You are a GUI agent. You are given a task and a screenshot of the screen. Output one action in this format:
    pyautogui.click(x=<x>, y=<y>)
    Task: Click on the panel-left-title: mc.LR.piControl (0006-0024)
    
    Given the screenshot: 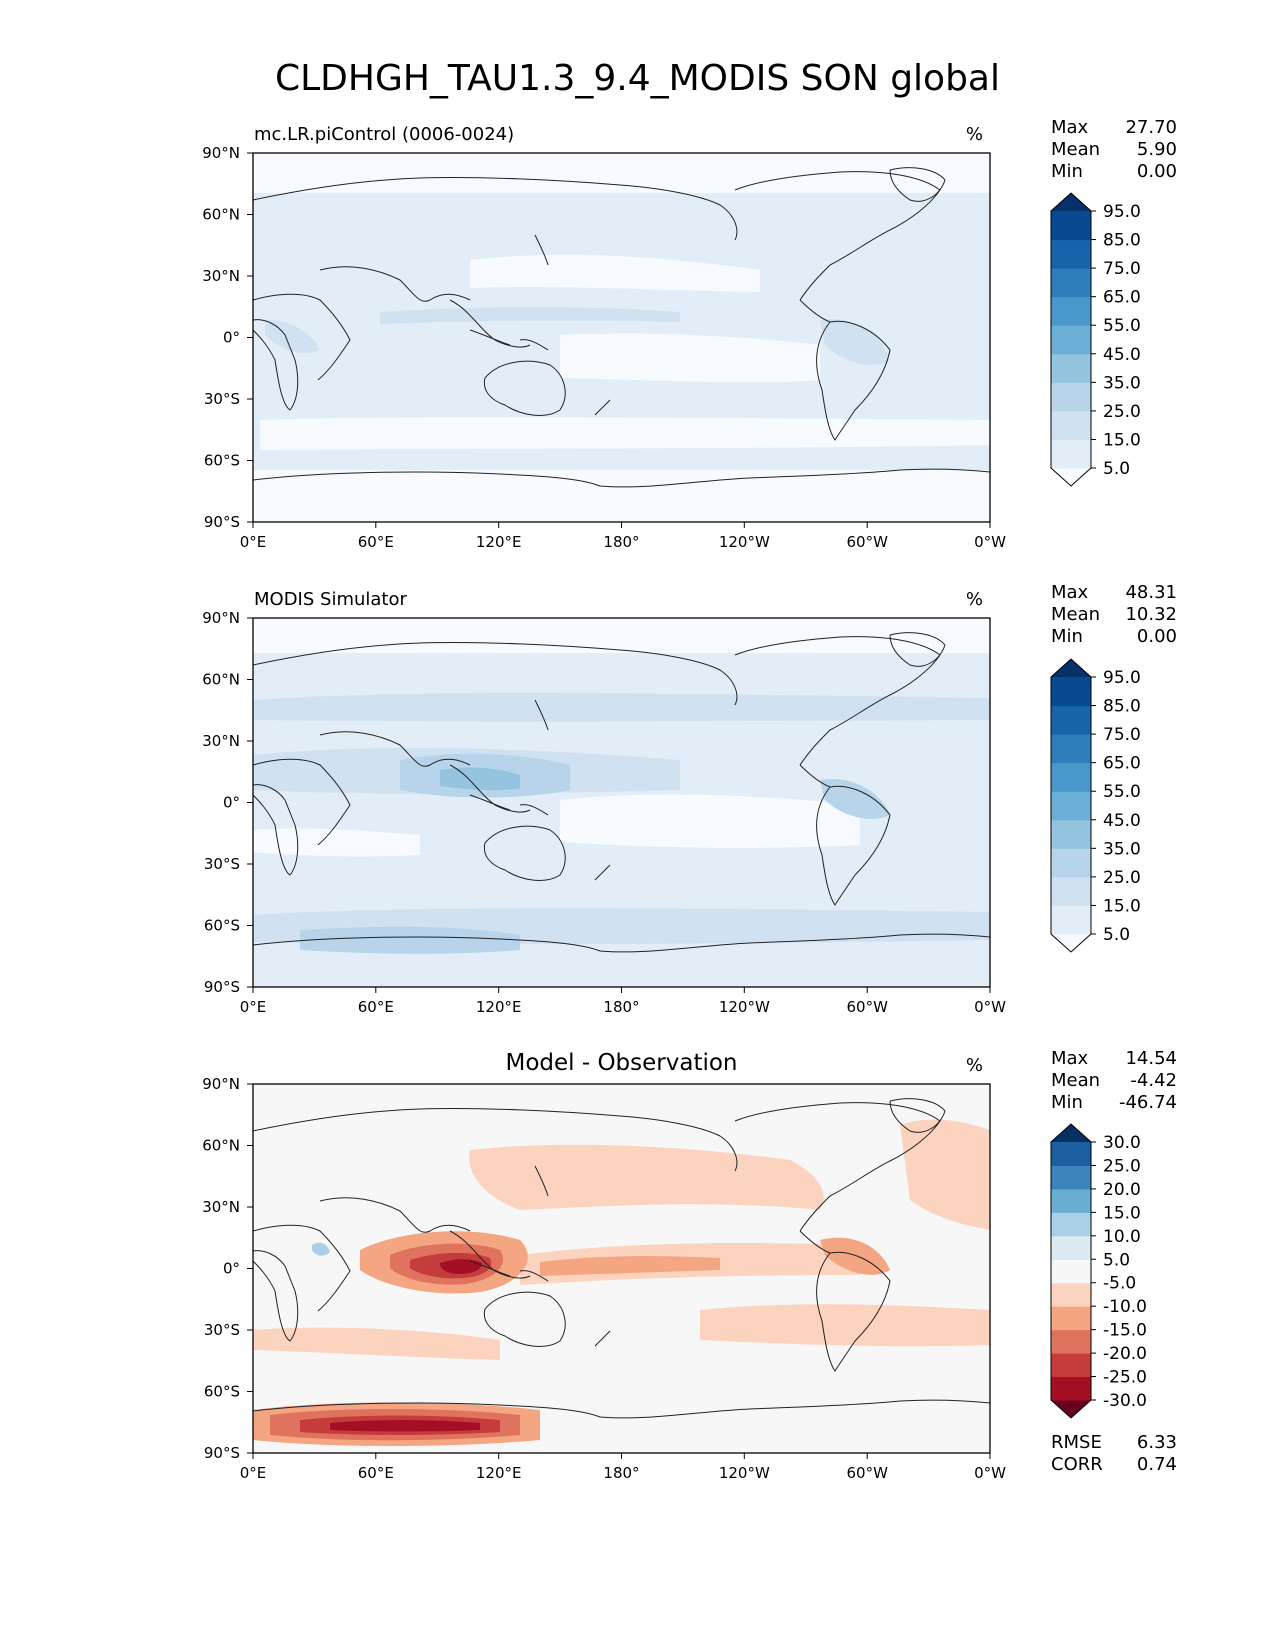 What is the action you would take?
    pyautogui.click(x=384, y=134)
    